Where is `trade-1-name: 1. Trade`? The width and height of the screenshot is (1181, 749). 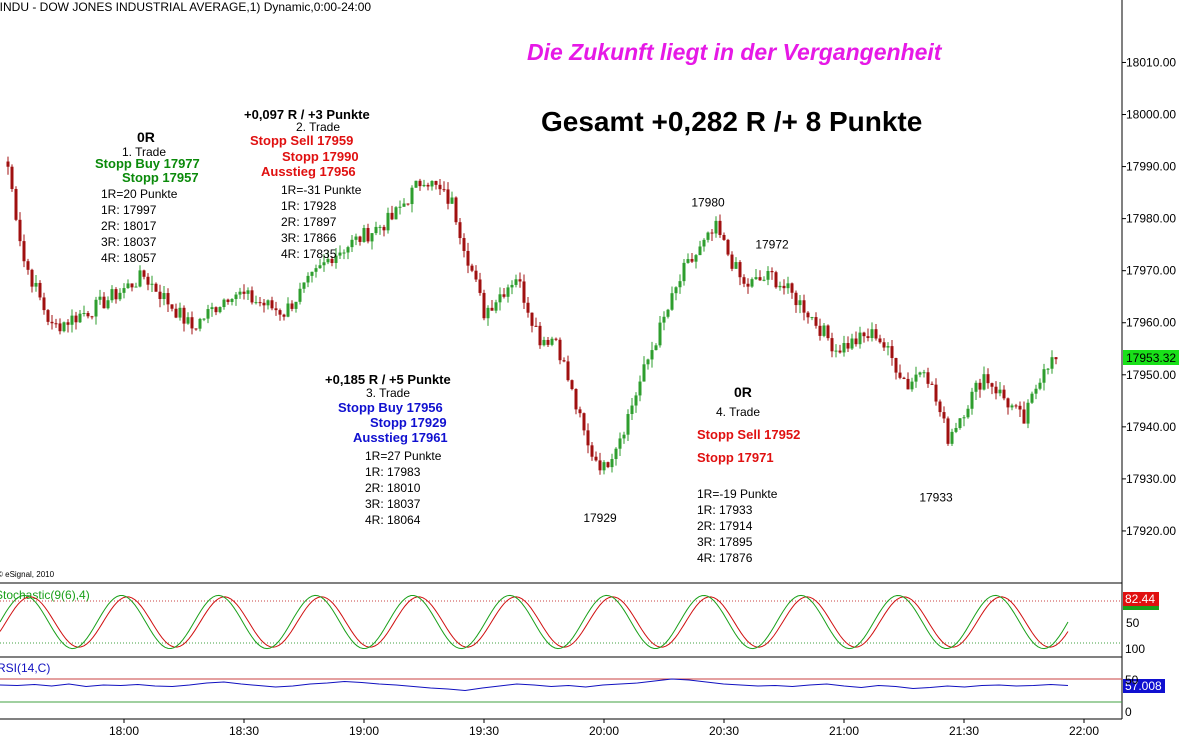
trade-1-name: 1. Trade is located at coordinates (144, 152).